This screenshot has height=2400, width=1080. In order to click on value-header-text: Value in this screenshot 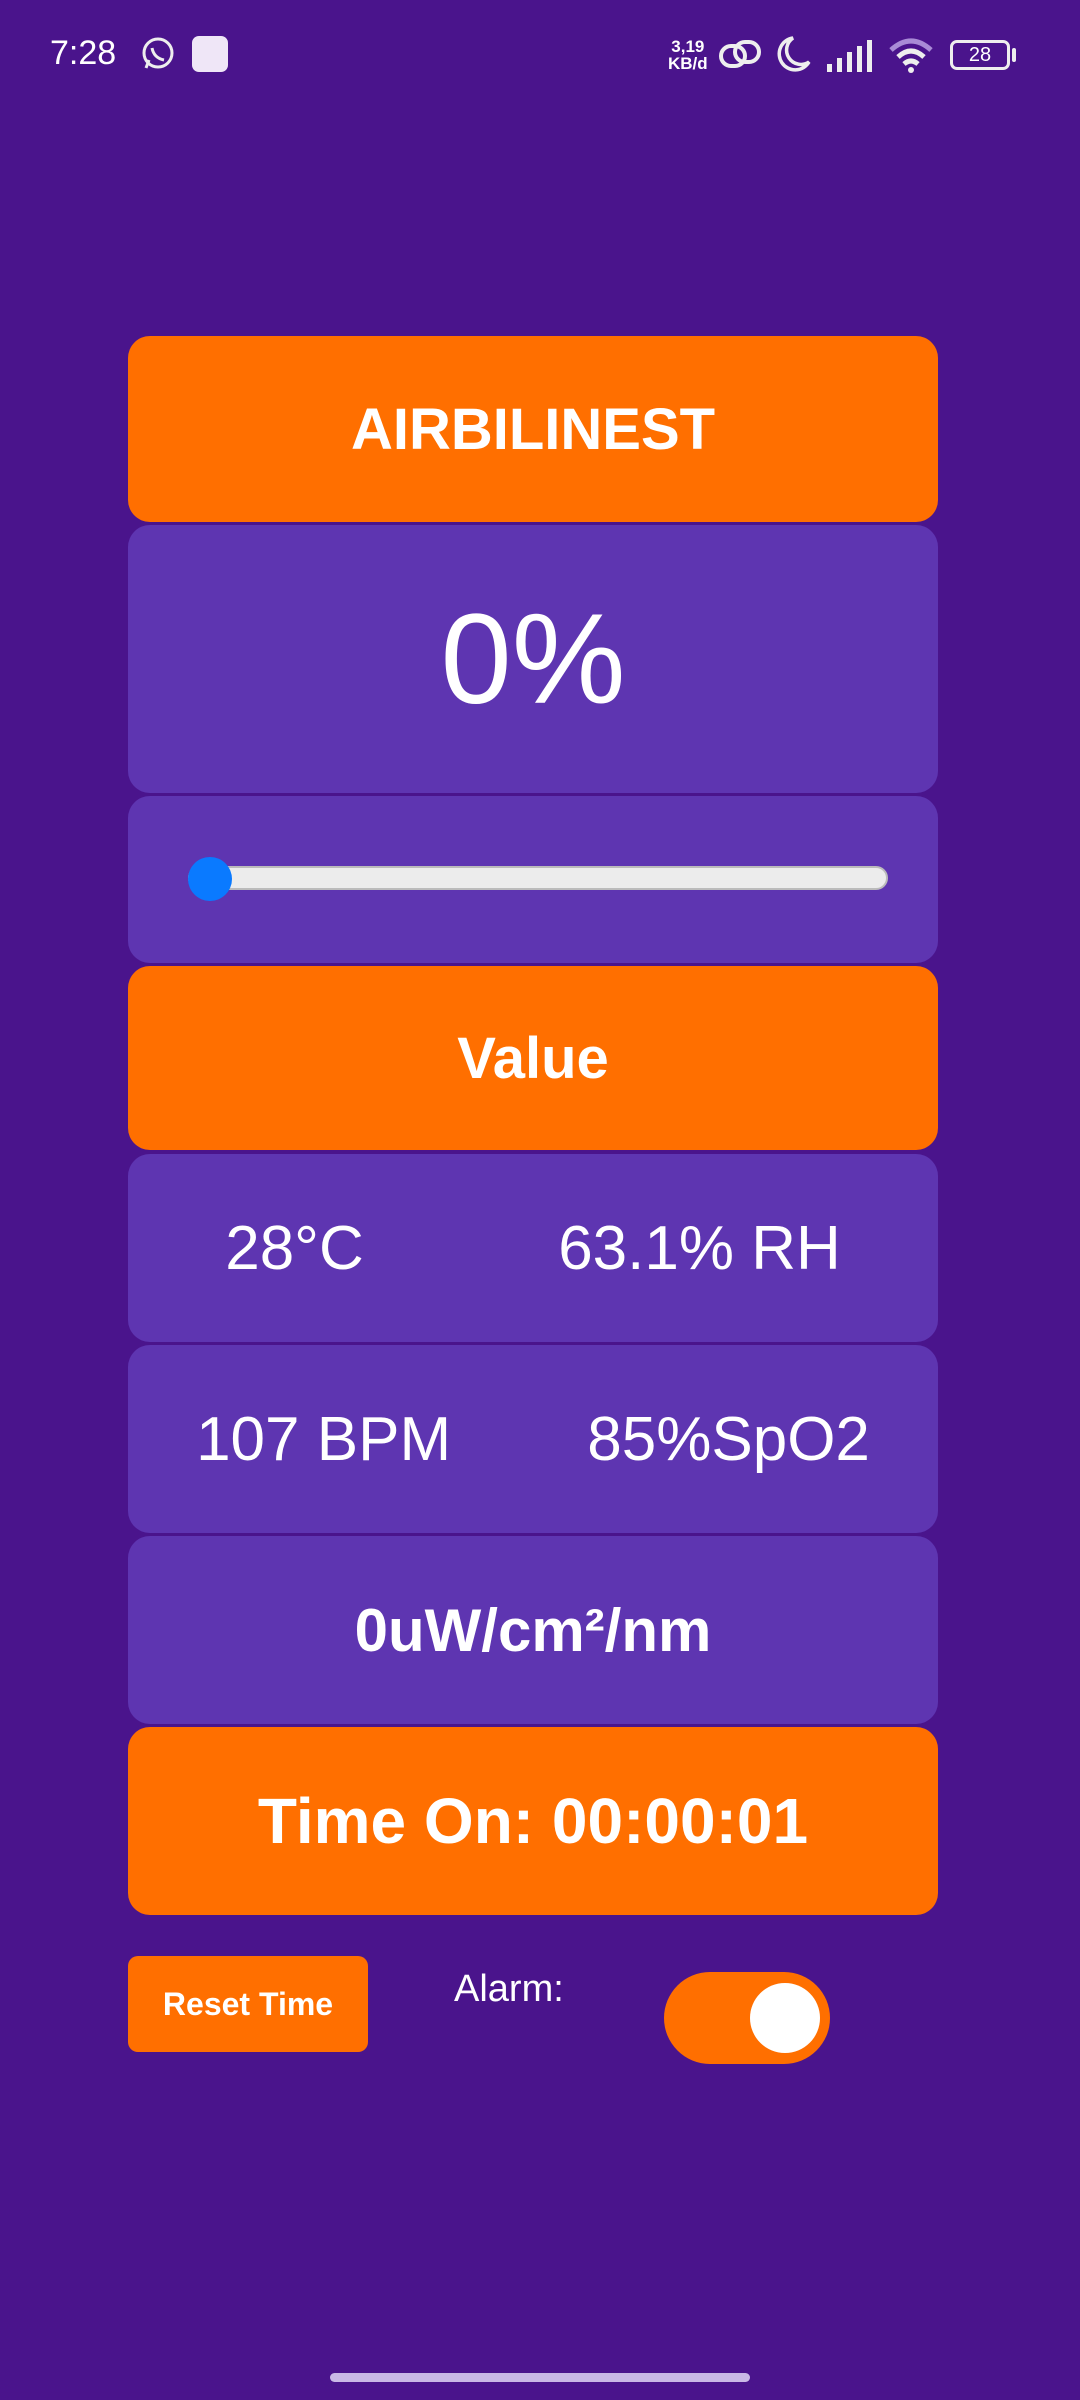, I will do `click(533, 1058)`.